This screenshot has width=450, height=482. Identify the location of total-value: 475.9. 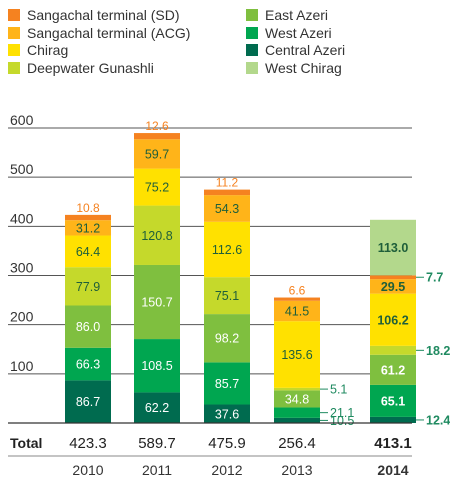
(227, 443).